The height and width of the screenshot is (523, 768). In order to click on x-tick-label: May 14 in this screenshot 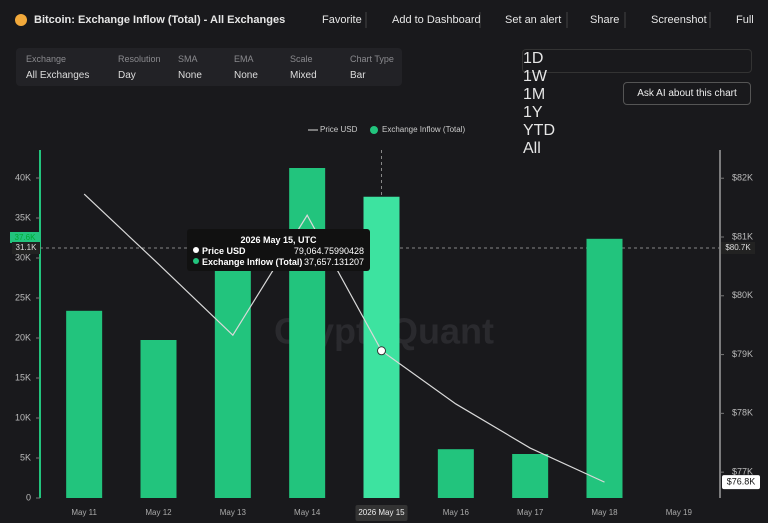, I will do `click(307, 512)`.